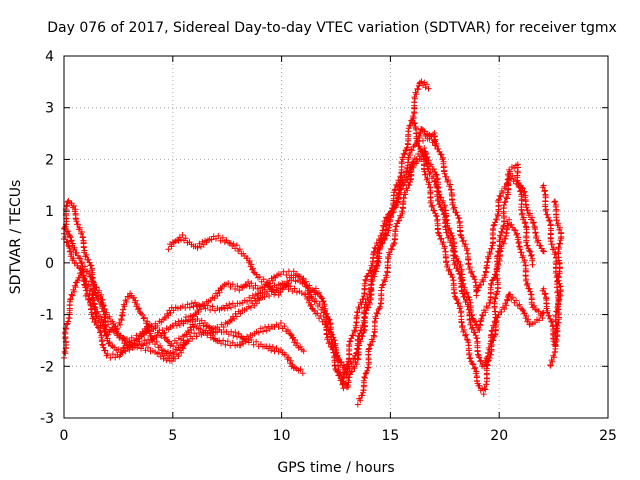 This screenshot has height=480, width=640. What do you see at coordinates (49, 57) in the screenshot?
I see `y-tick-label: 4` at bounding box center [49, 57].